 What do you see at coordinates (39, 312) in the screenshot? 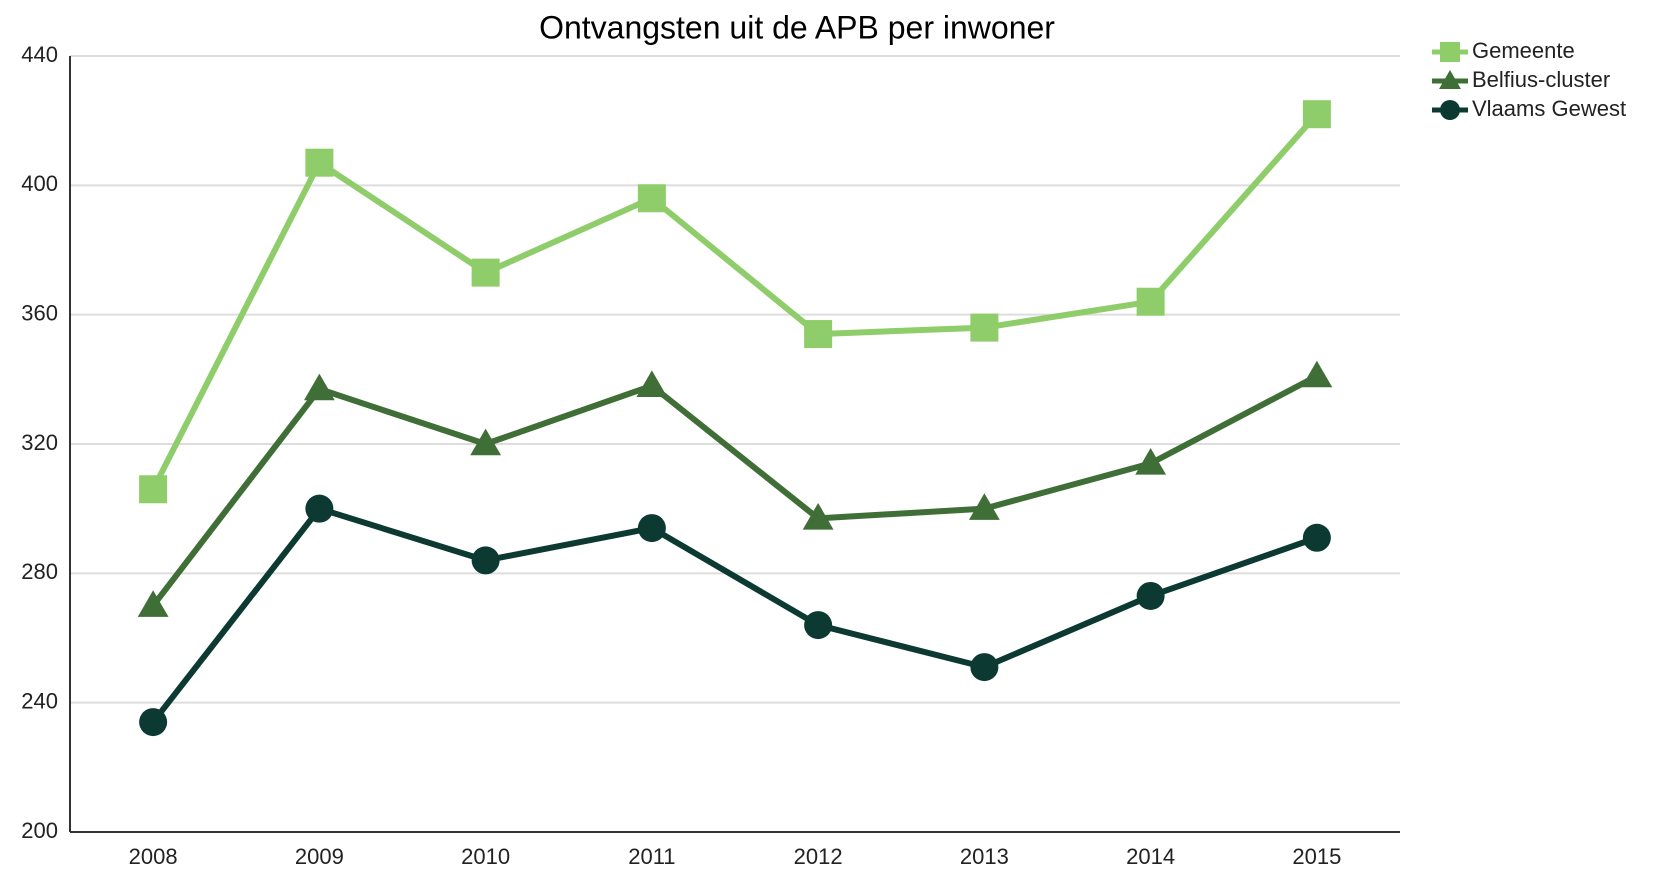
I see `y-tick-label: 360` at bounding box center [39, 312].